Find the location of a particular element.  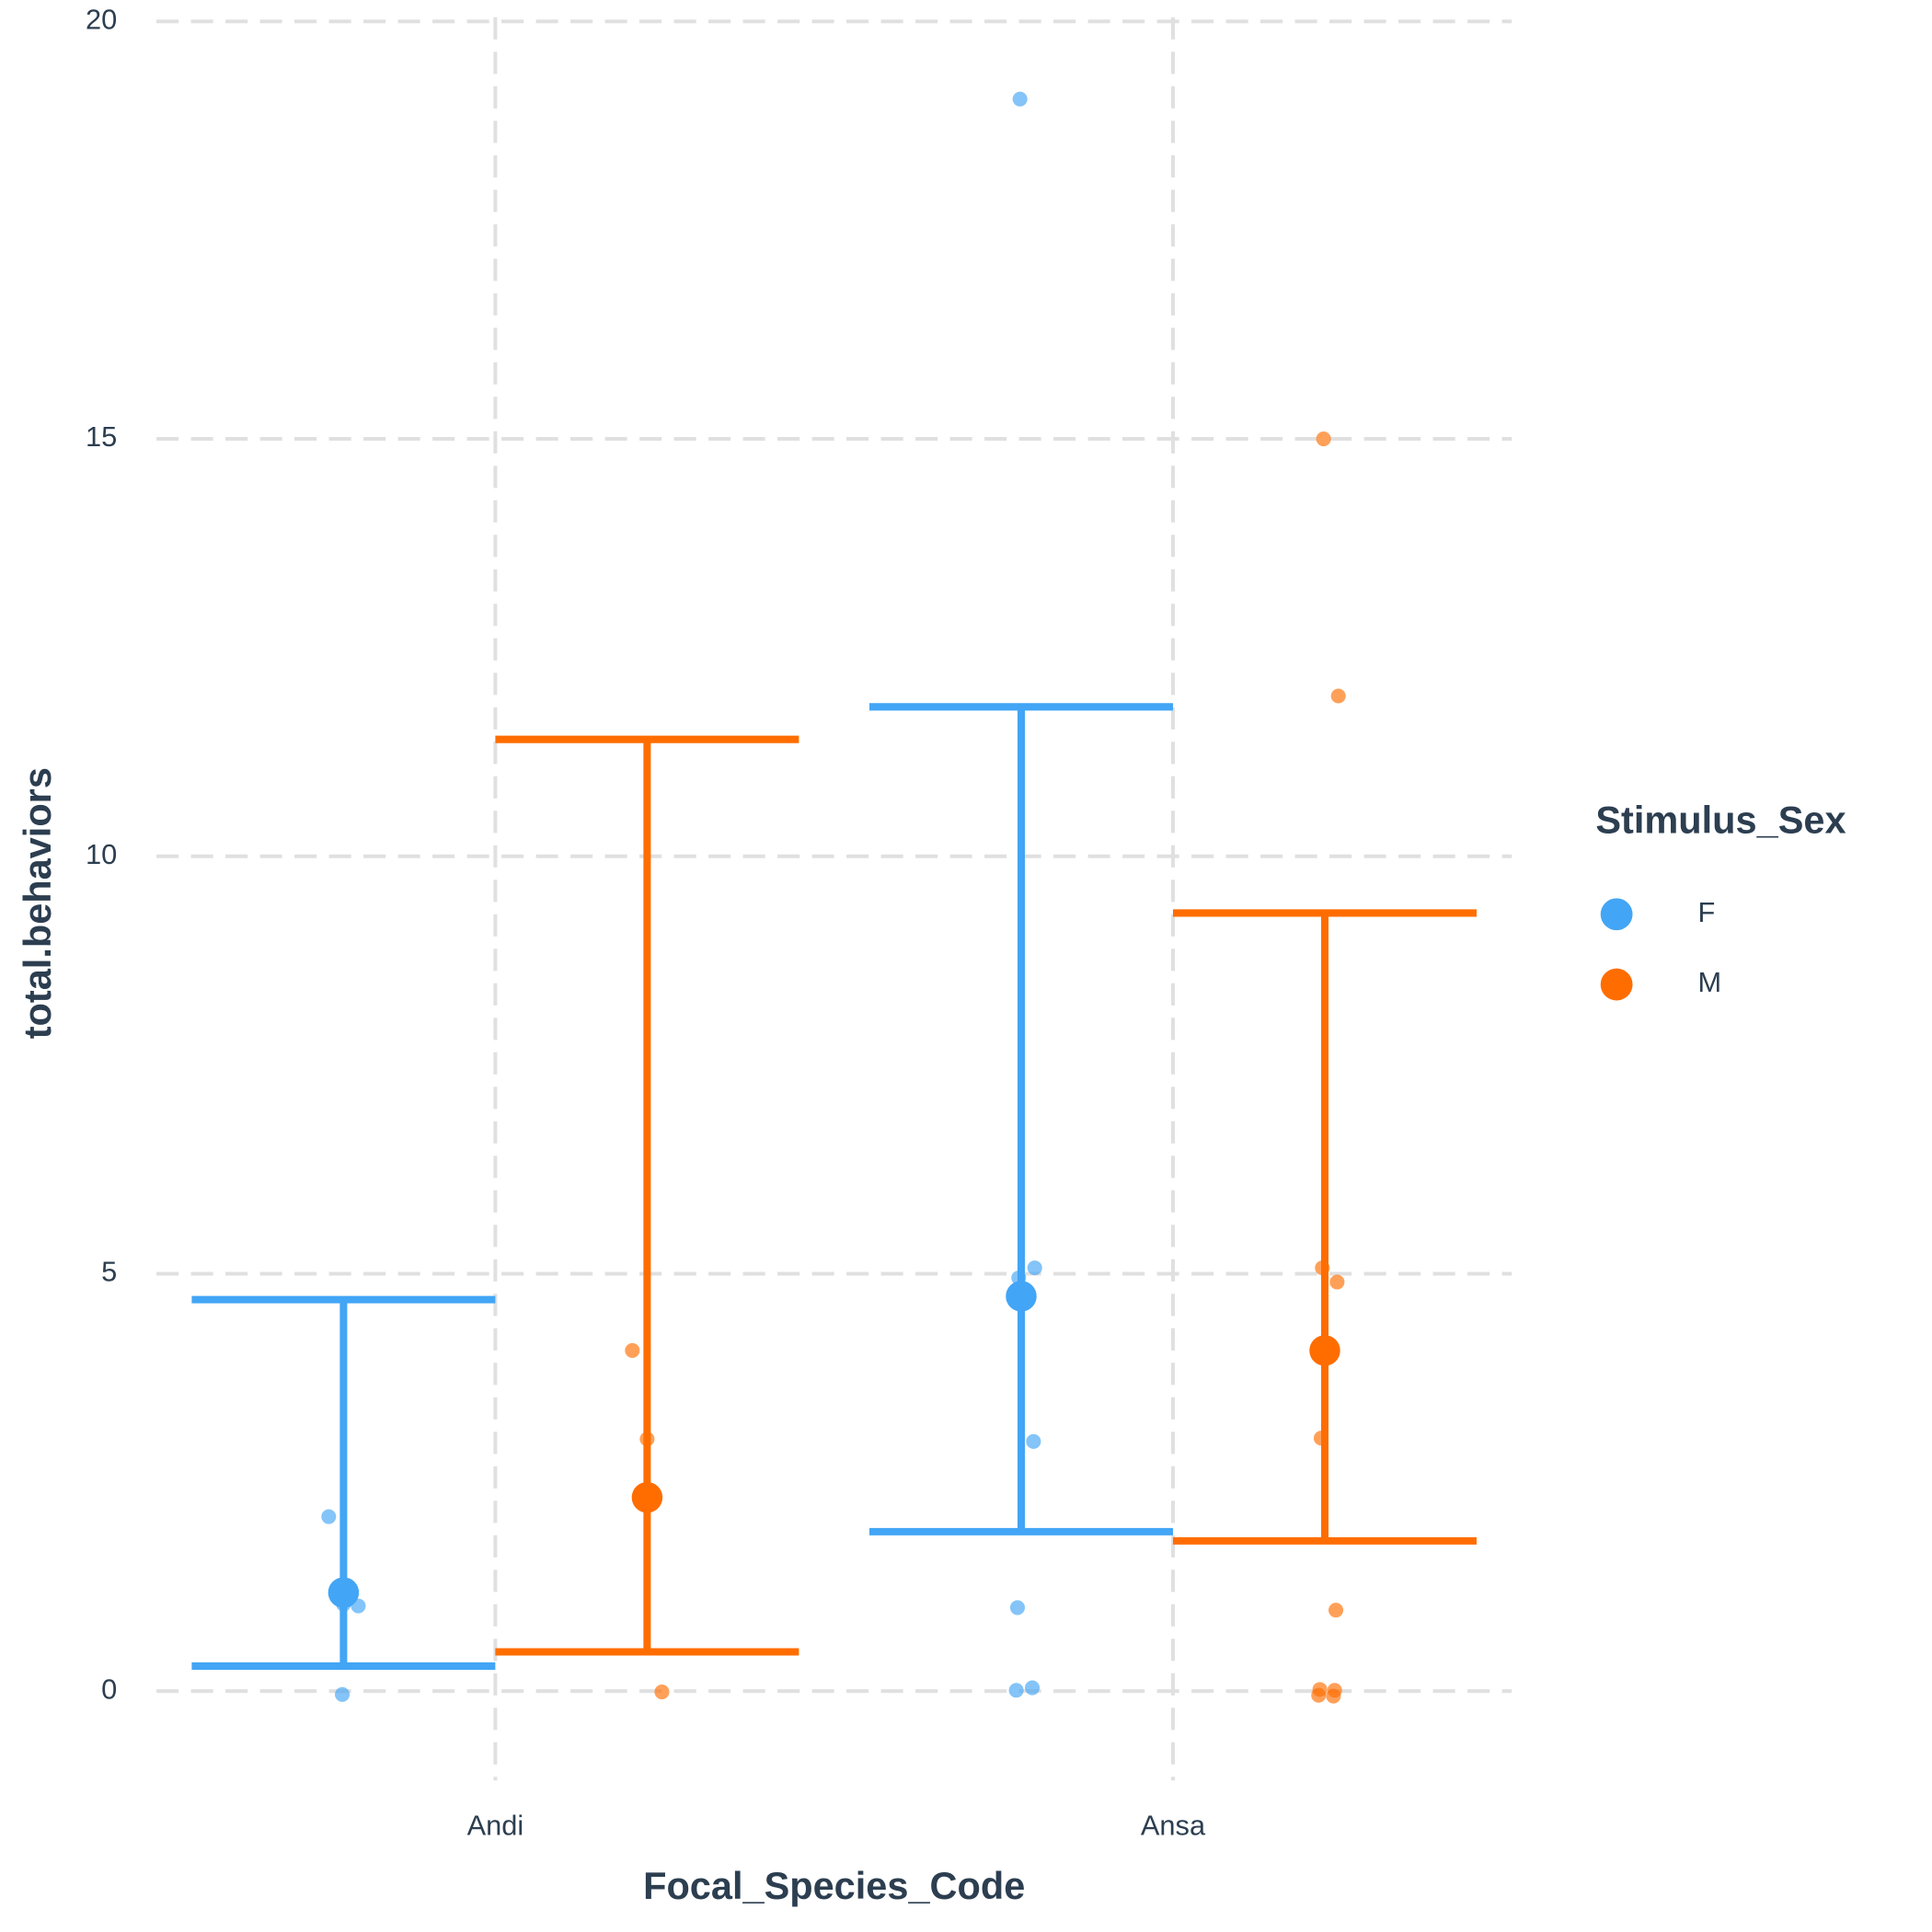

legend-label: M is located at coordinates (1710, 982).